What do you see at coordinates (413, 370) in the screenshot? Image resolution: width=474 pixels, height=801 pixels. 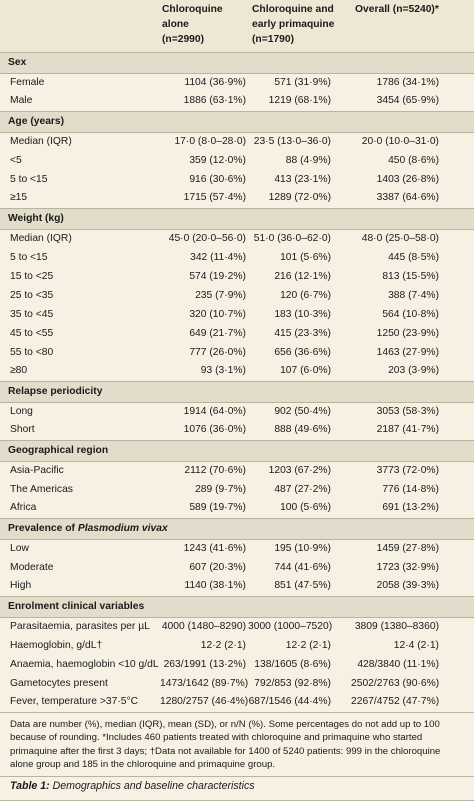 I see `cell-overall: 203 (3·9%)` at bounding box center [413, 370].